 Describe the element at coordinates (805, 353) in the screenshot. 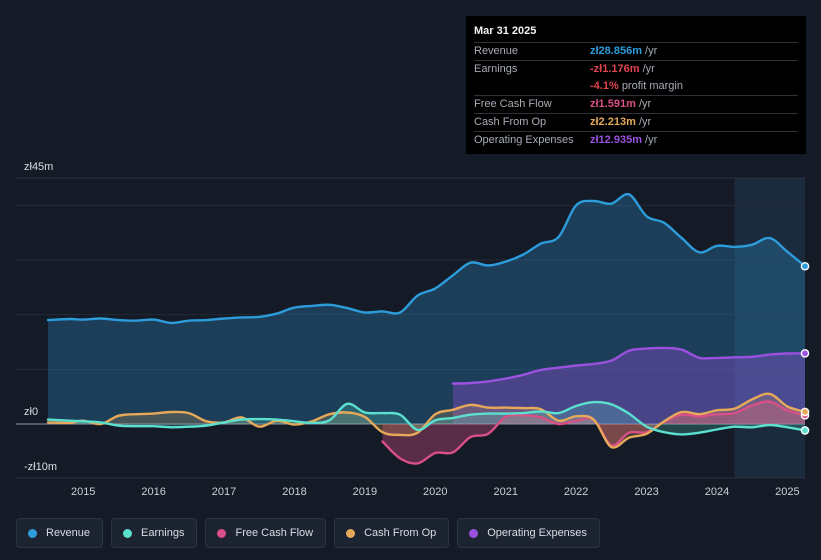

I see `series-end-marker-operating-expenses` at that location.